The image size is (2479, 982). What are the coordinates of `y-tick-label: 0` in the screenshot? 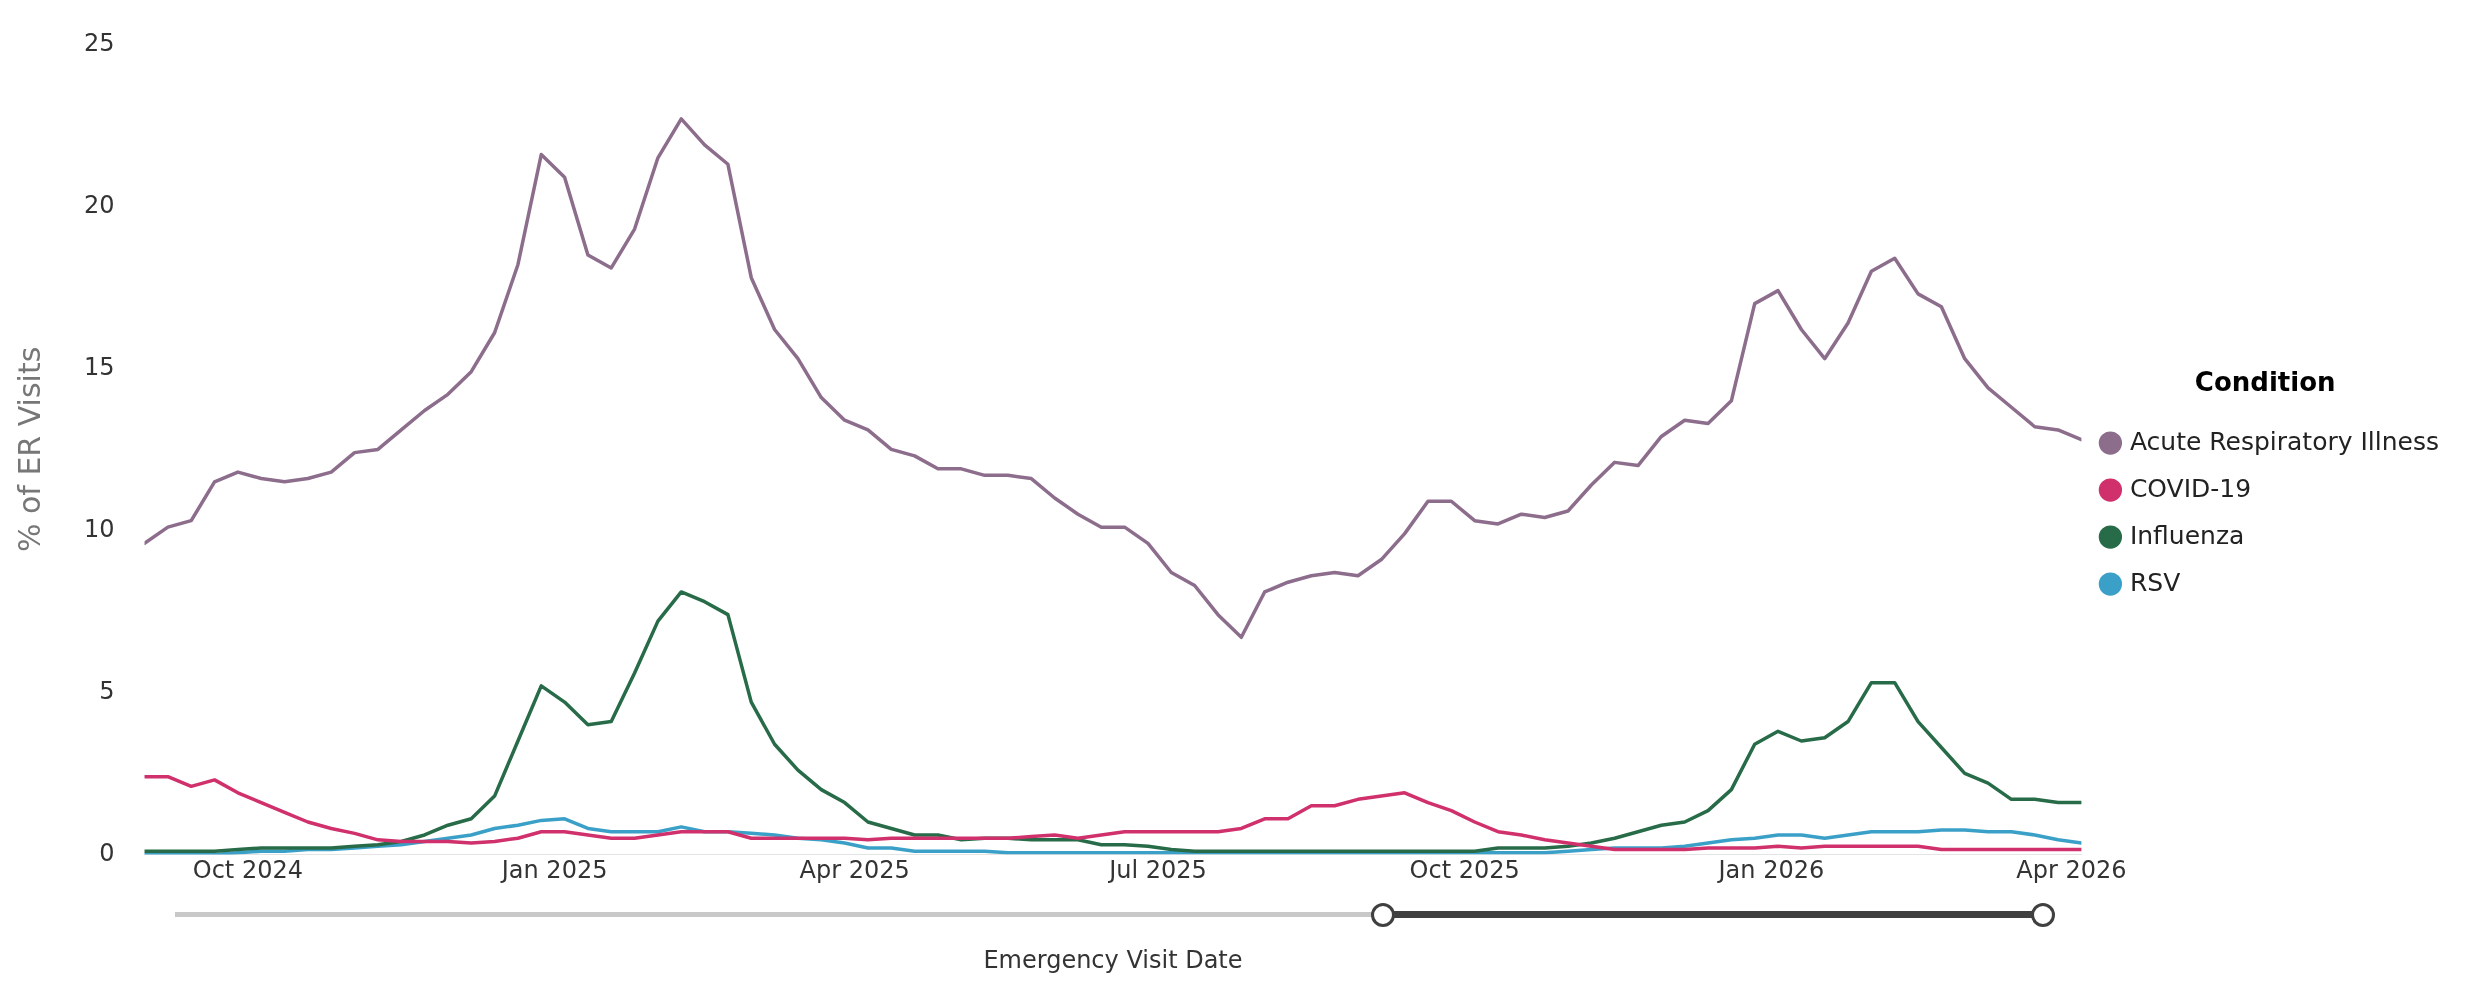 It's located at (107, 852).